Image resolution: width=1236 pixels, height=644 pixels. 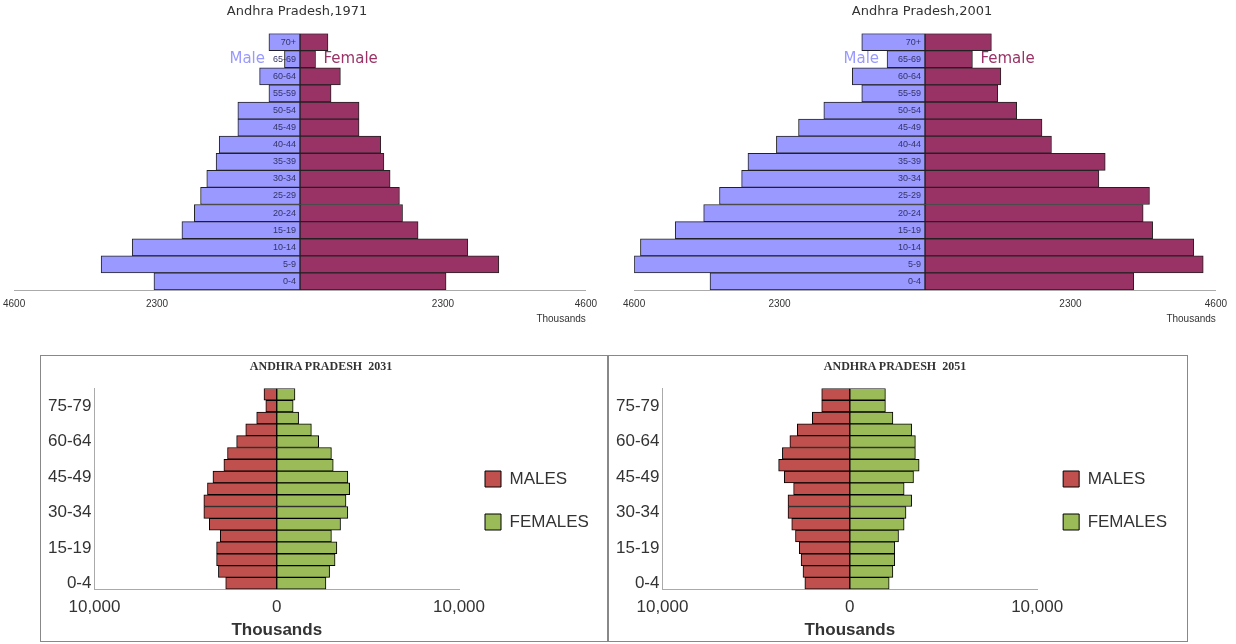 I want to click on chart-title: ANDHRA PRADESH 2031, so click(x=321, y=366).